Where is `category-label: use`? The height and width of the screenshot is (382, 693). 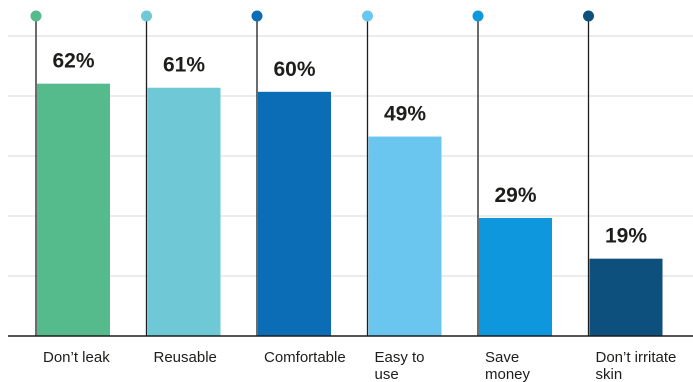
category-label: use is located at coordinates (387, 374).